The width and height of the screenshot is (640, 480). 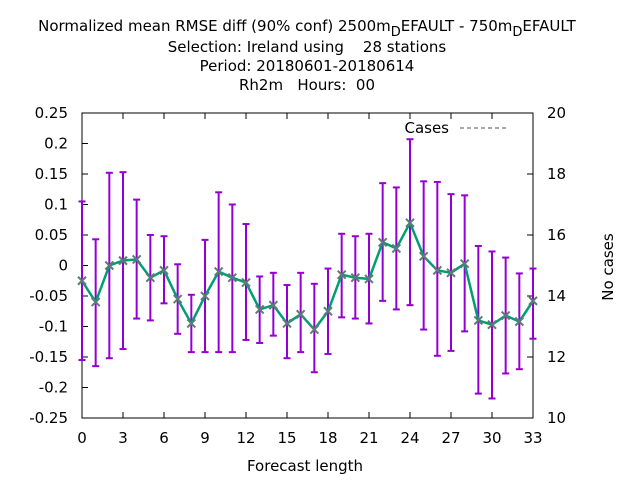 What do you see at coordinates (53, 327) in the screenshot?
I see `y-tick-label: -0.1` at bounding box center [53, 327].